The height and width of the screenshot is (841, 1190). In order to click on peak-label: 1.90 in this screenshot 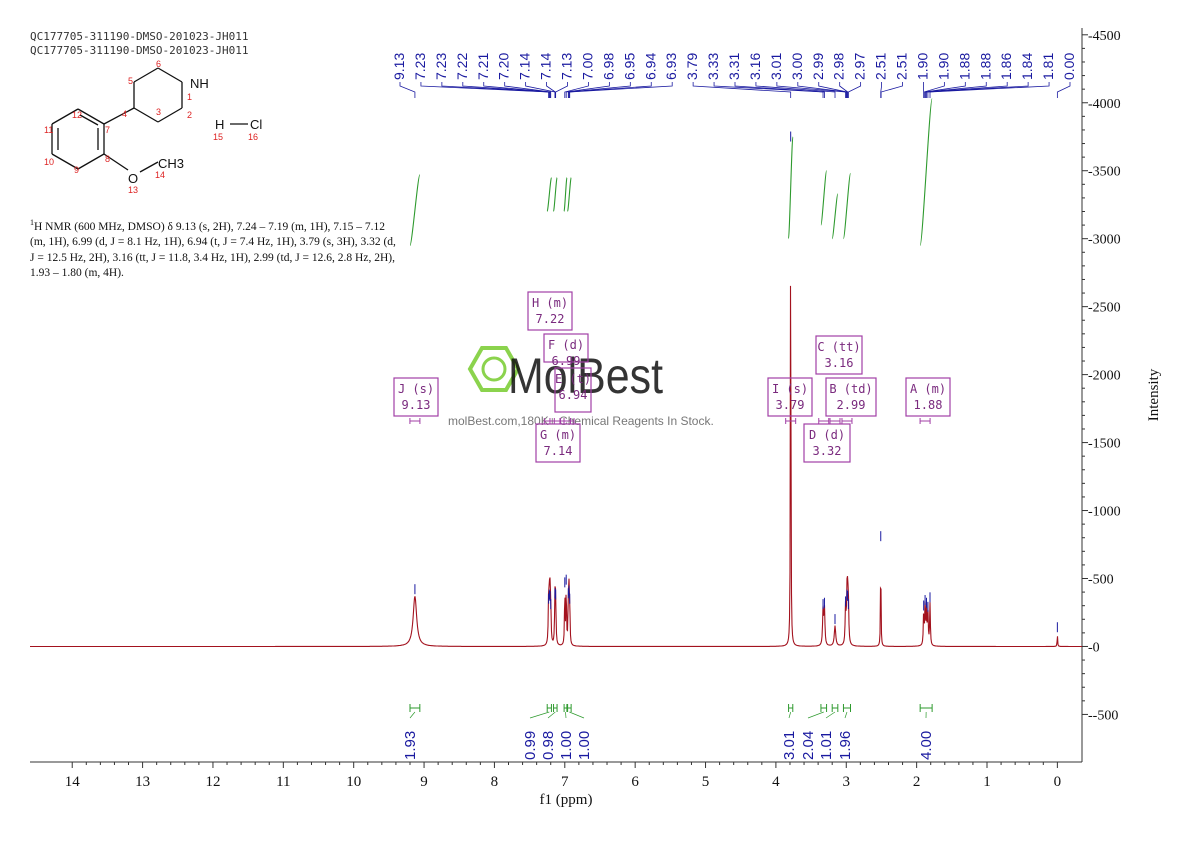, I will do `click(922, 66)`.